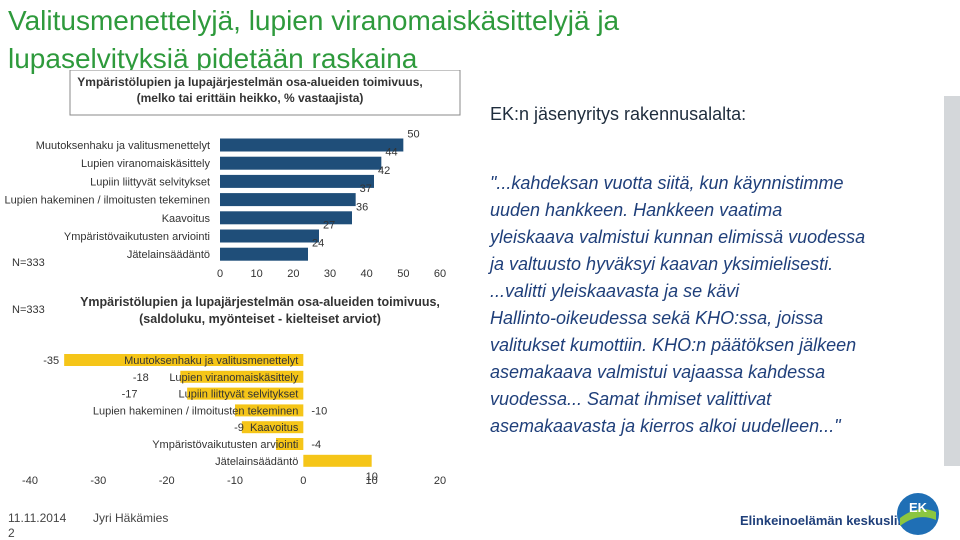 The width and height of the screenshot is (960, 540). I want to click on slide-side-decoration, so click(952, 281).